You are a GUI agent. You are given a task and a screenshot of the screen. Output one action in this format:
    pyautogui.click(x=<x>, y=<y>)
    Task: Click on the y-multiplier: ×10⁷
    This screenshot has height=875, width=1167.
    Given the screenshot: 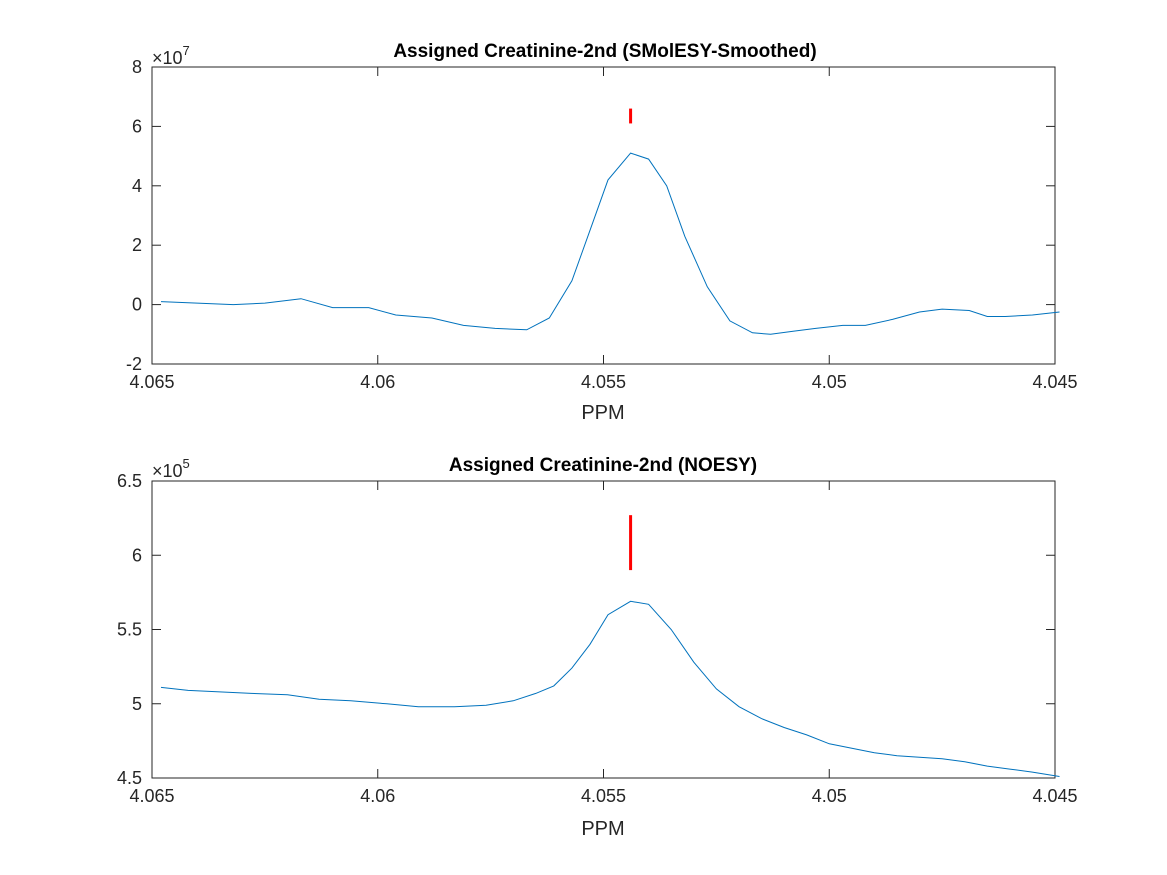 What is the action you would take?
    pyautogui.click(x=171, y=55)
    